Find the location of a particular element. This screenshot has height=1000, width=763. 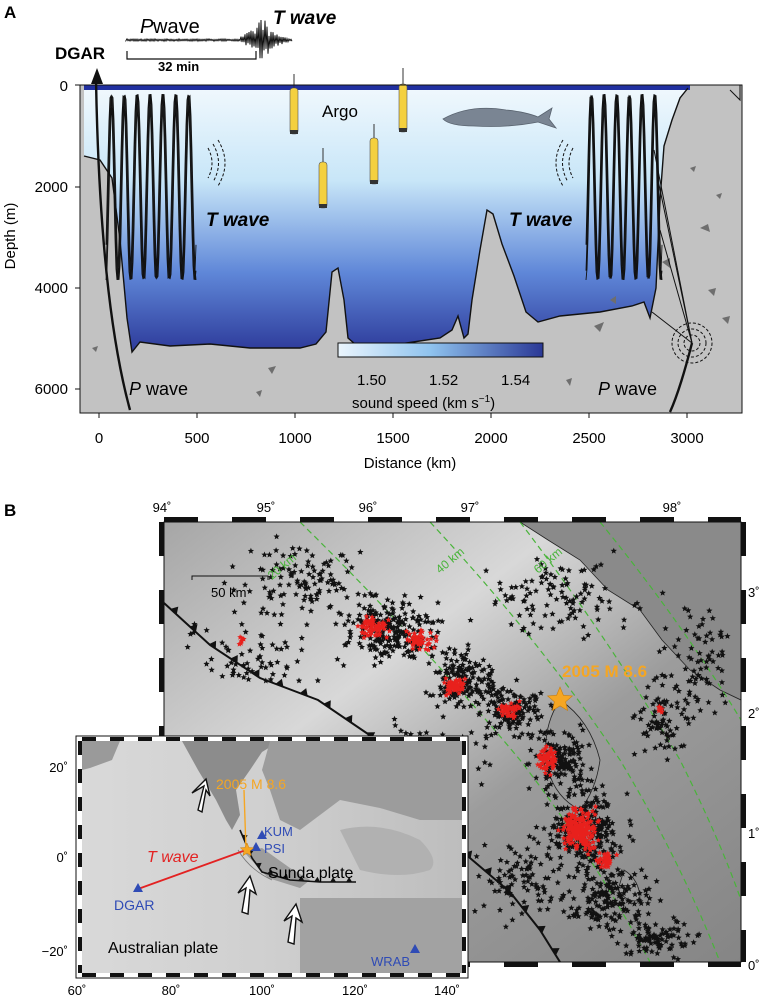

inset-borneo-sulawesi is located at coordinates (387, 850).